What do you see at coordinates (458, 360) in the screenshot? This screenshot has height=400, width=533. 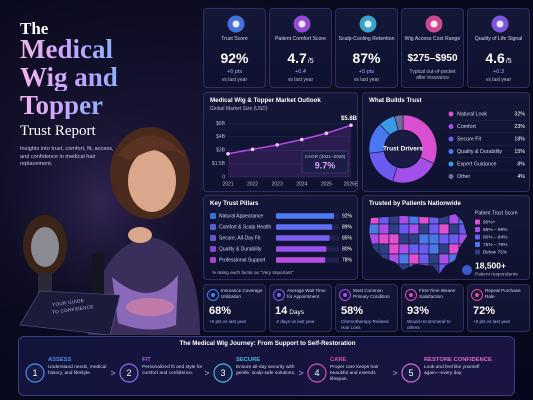 I see `step-title: RESTORE CONFIDENCE` at bounding box center [458, 360].